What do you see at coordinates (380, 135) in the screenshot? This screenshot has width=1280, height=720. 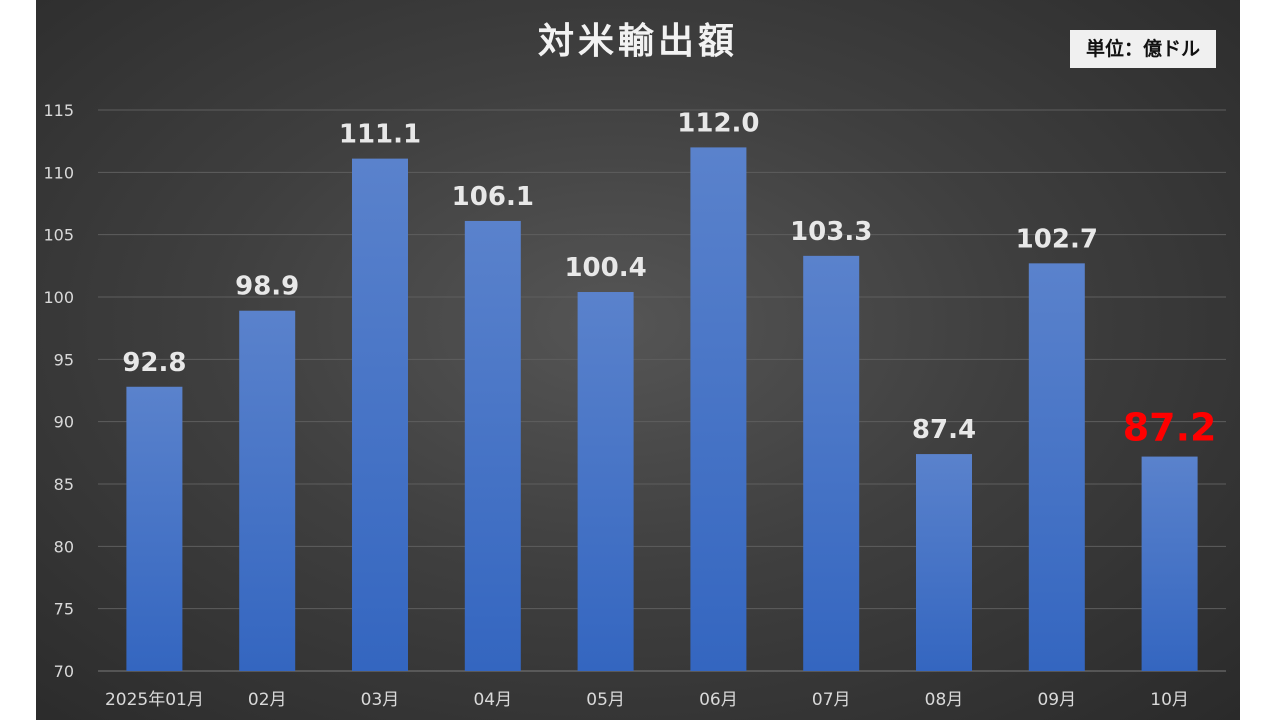 I see `data-label: 111.1` at bounding box center [380, 135].